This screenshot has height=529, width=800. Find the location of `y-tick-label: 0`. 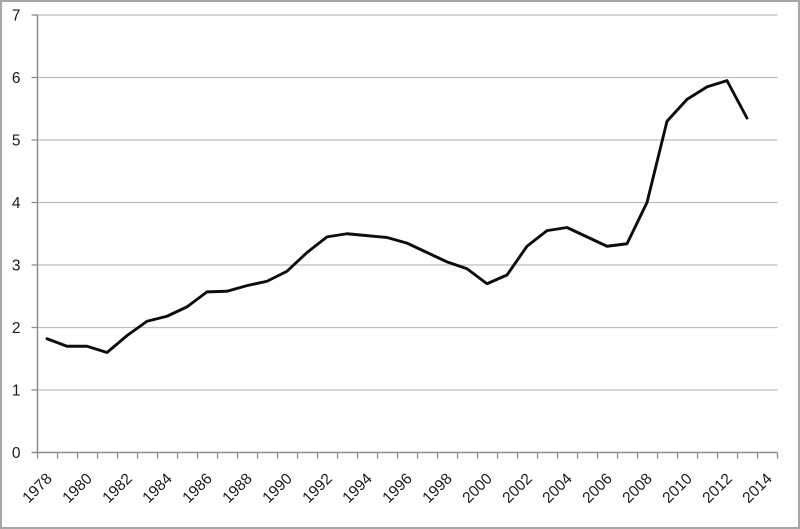

y-tick-label: 0 is located at coordinates (16, 453).